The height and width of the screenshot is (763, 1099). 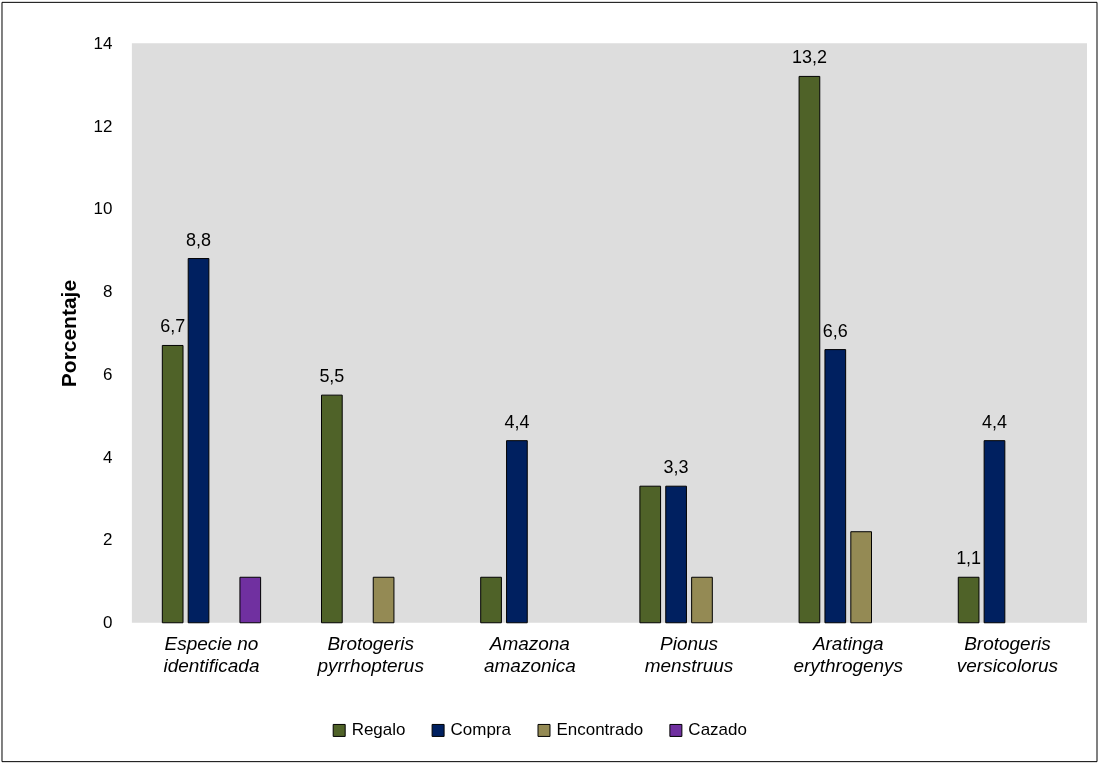 I want to click on y-tick-label: 8, so click(x=107, y=292).